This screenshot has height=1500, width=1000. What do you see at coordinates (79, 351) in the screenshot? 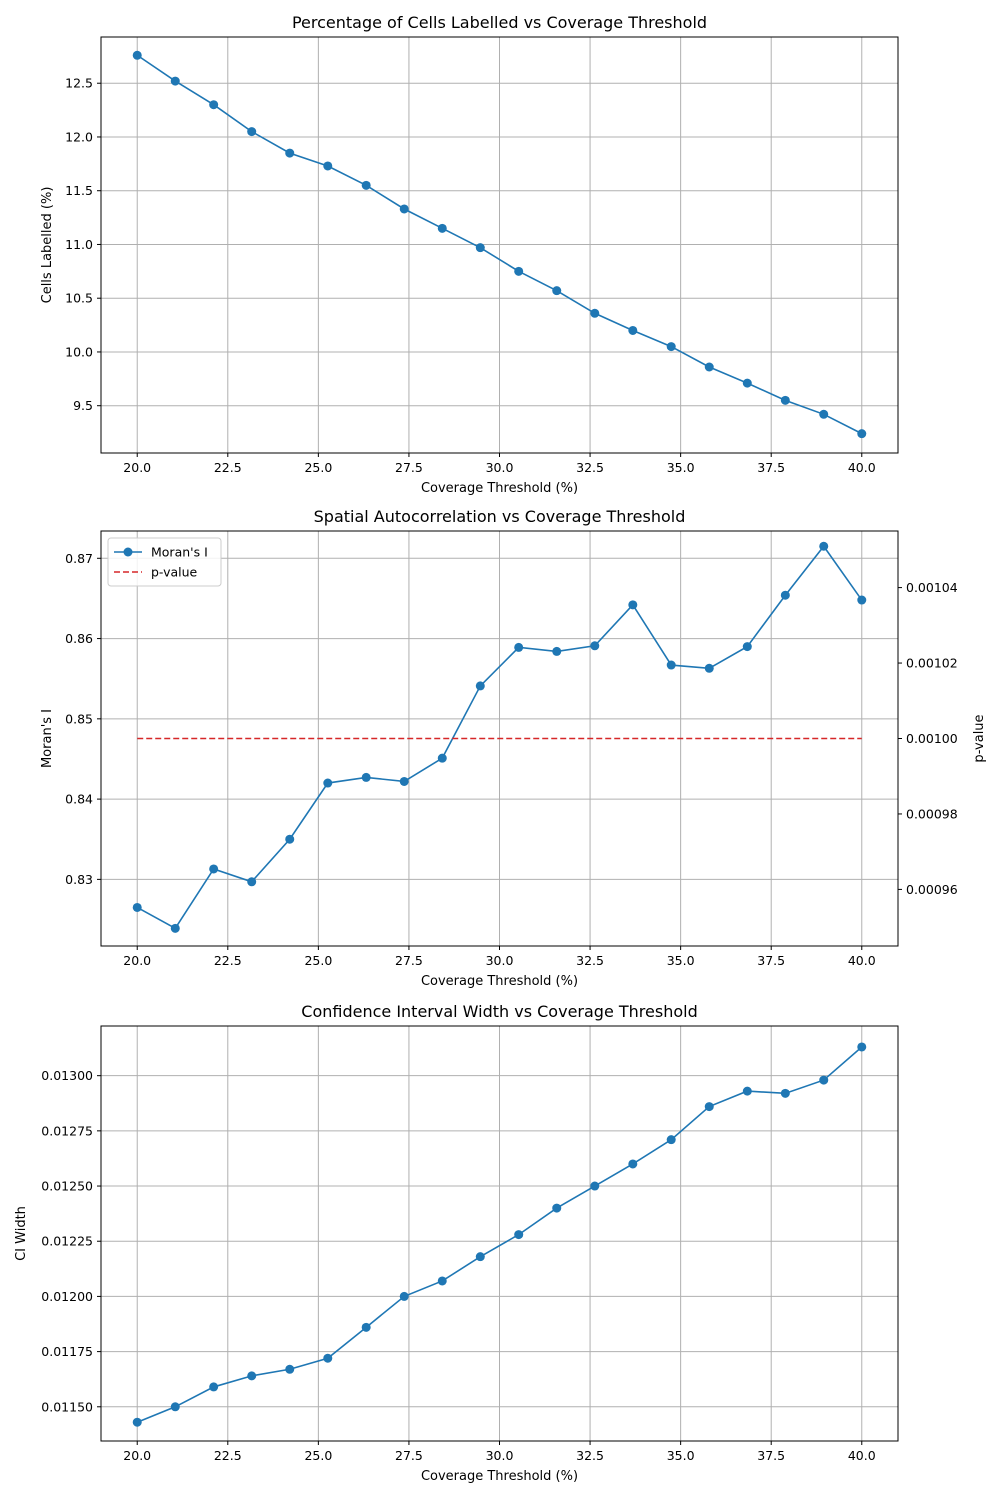
I see `y-tick-label: 10.0` at bounding box center [79, 351].